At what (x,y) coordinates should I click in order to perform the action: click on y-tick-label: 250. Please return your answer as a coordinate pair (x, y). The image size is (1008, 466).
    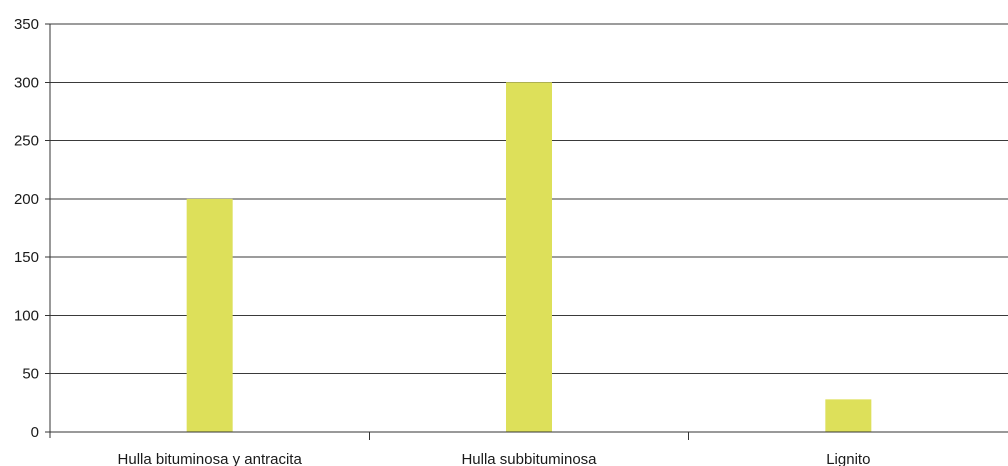
    Looking at the image, I should click on (26, 141).